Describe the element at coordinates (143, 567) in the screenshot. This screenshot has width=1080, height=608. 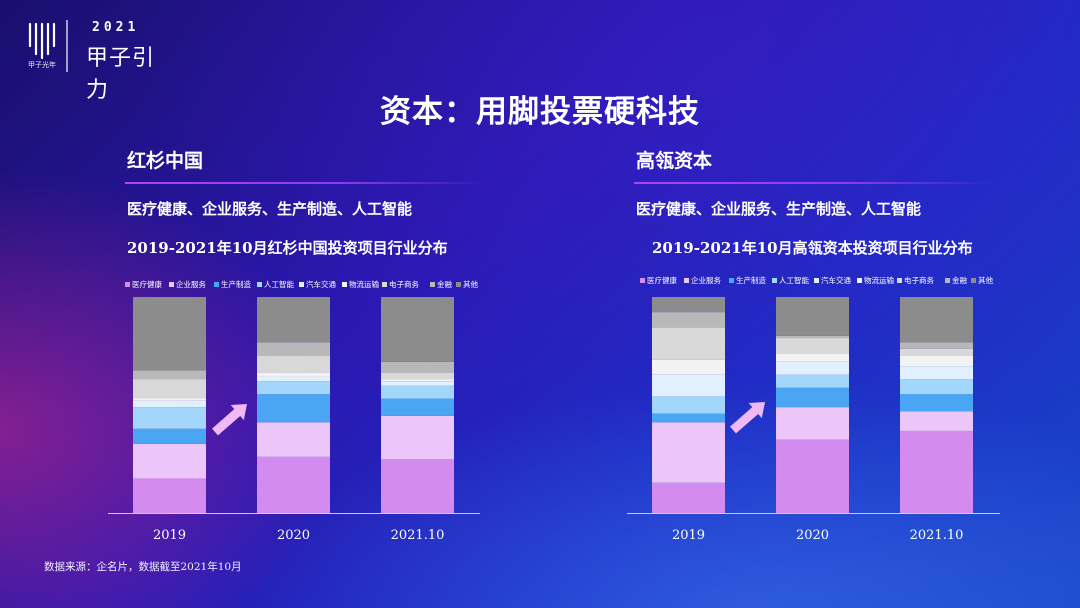
I see `source-note: 数据来源：企名片，数据截至2021年10月` at that location.